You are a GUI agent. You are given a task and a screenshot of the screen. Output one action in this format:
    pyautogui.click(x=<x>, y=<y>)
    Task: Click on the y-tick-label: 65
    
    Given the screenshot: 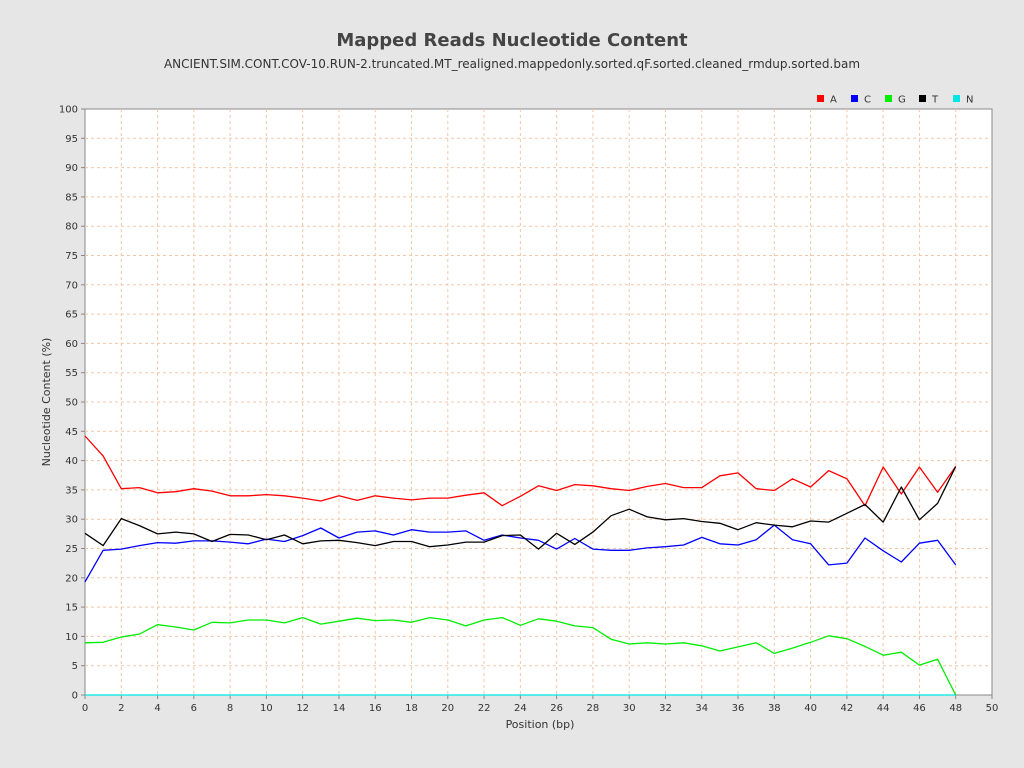 What is the action you would take?
    pyautogui.click(x=71, y=315)
    